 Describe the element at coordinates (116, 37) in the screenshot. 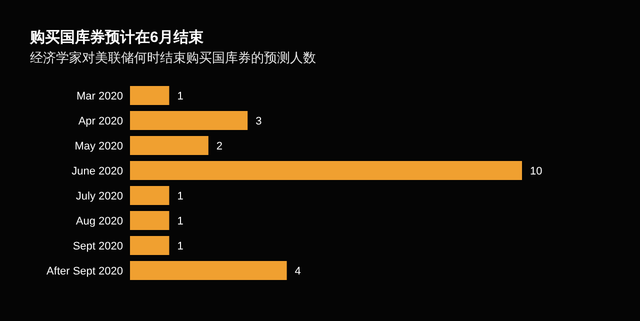

I see `chart-title: 购买国库券预计在6月结束` at that location.